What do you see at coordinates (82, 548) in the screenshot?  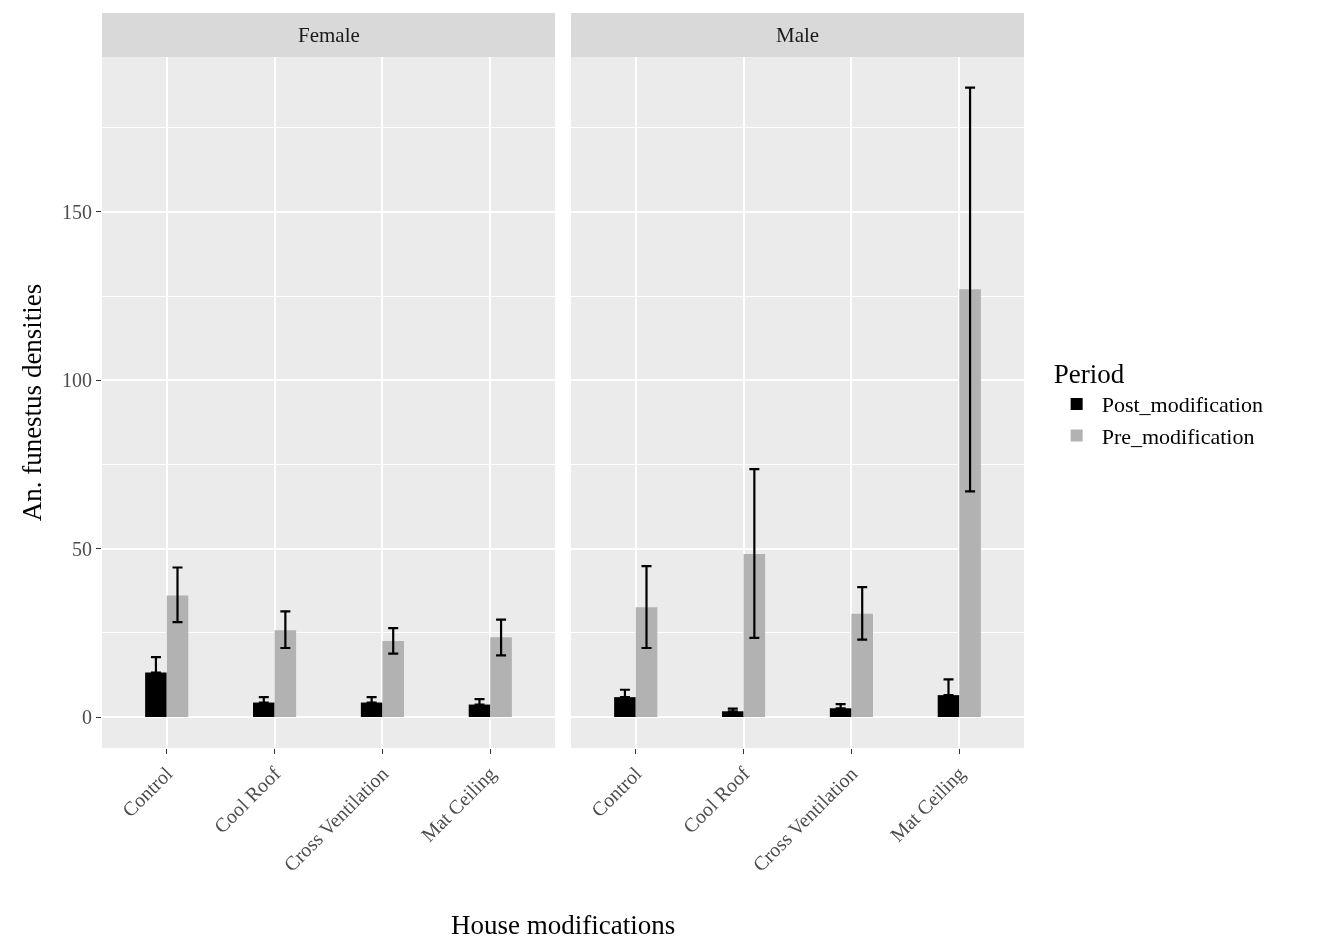 I see `y-tick-label: 50` at bounding box center [82, 548].